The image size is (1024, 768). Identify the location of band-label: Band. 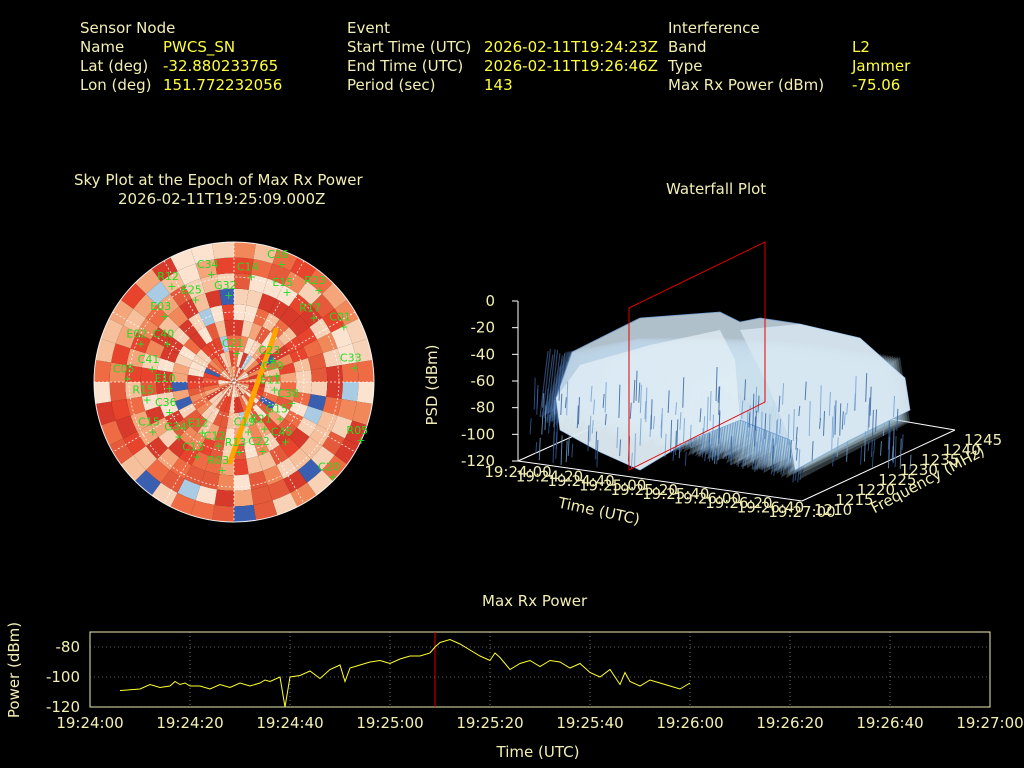
(687, 47).